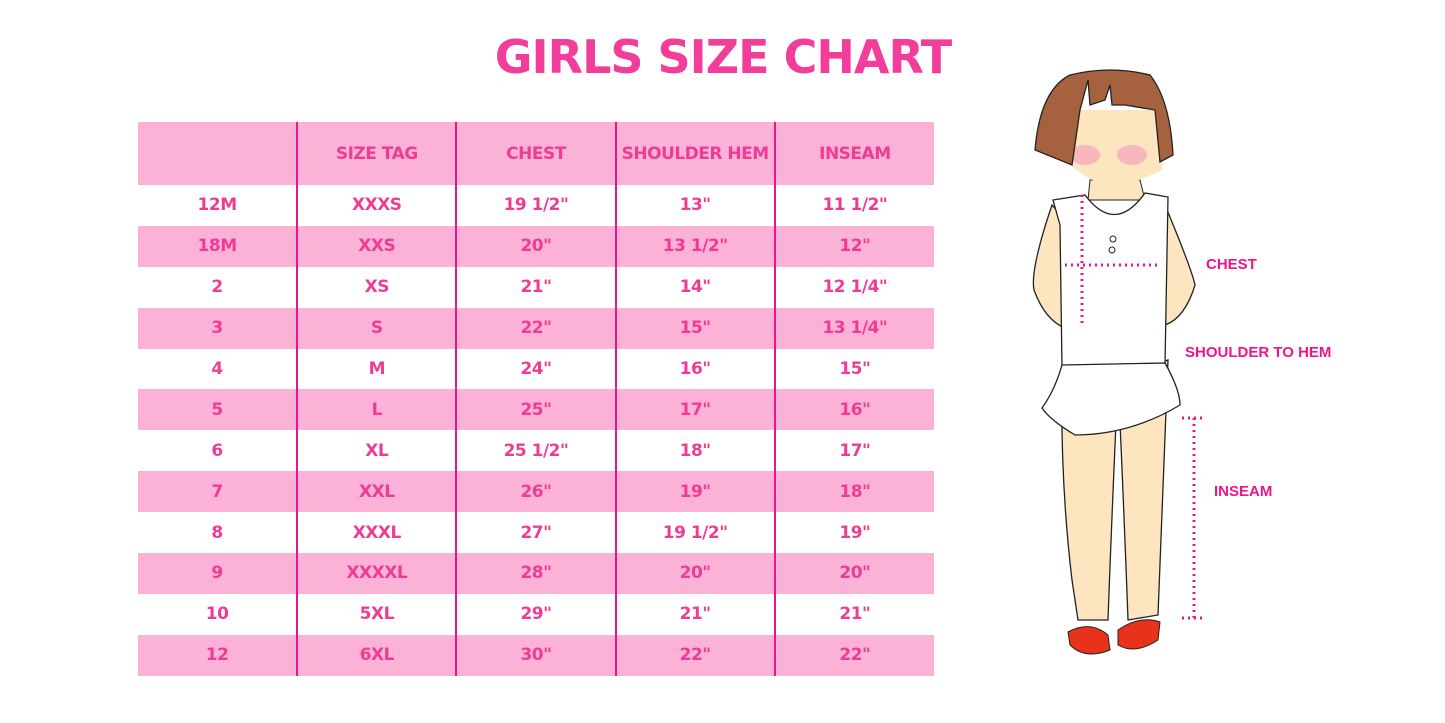 This screenshot has width=1445, height=723. I want to click on page-title: GIRLS SIZE CHART, so click(723, 57).